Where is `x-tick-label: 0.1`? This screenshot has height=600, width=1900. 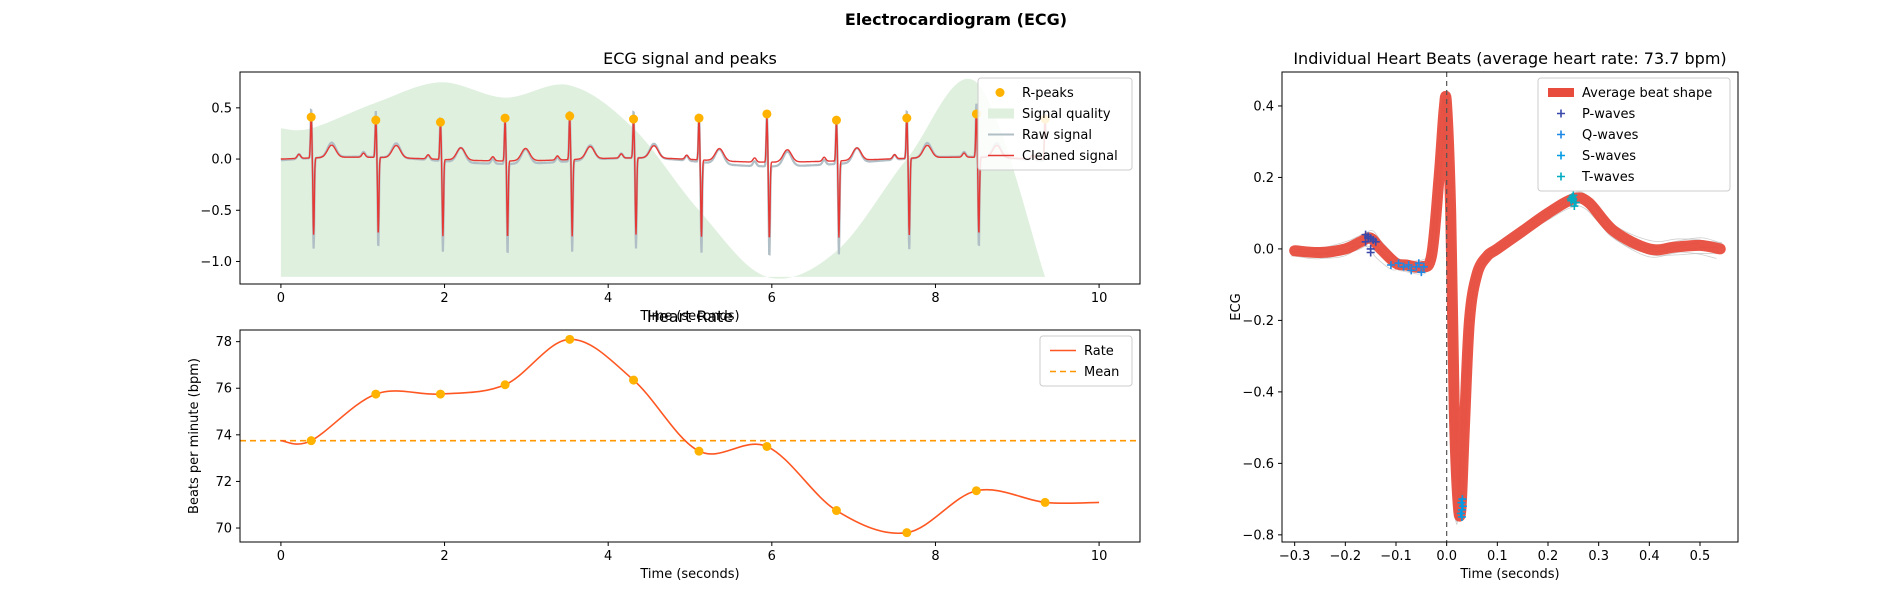
x-tick-label: 0.1 is located at coordinates (1497, 556).